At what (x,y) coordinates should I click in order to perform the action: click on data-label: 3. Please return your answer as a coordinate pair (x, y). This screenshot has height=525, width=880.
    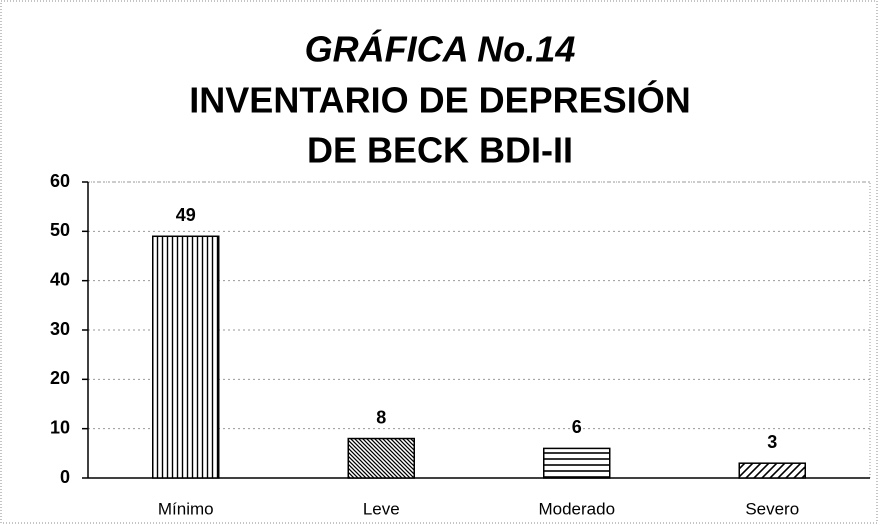
    Looking at the image, I should click on (772, 442).